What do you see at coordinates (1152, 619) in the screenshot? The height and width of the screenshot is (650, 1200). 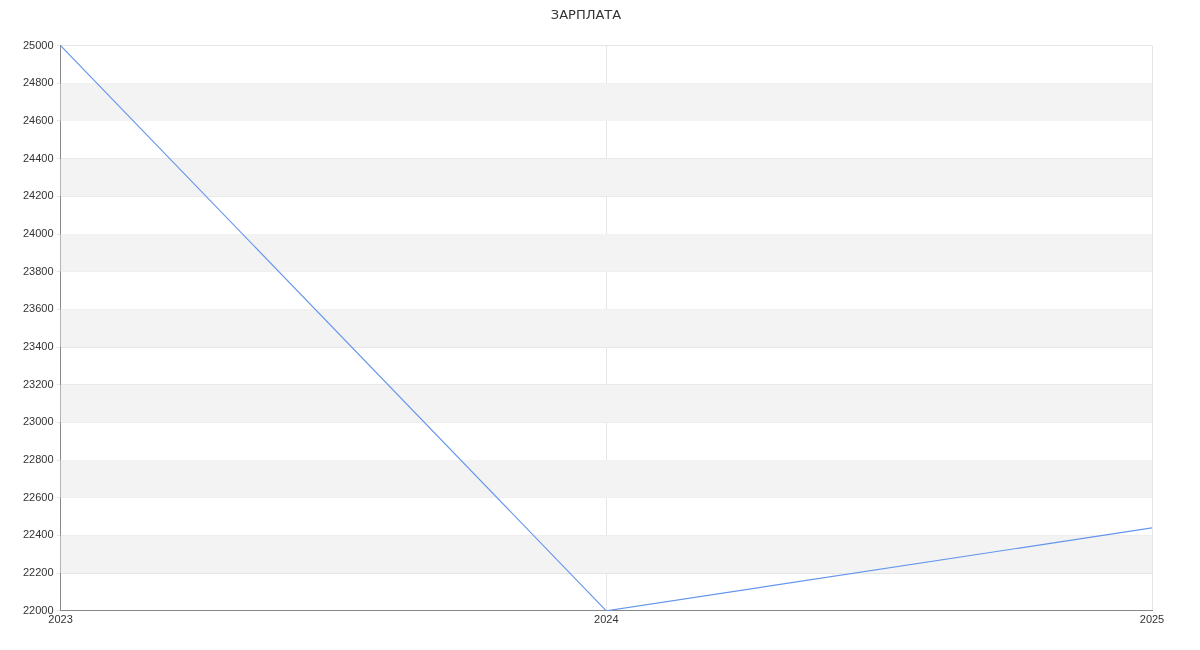 I see `x-tick-label: 2025` at bounding box center [1152, 619].